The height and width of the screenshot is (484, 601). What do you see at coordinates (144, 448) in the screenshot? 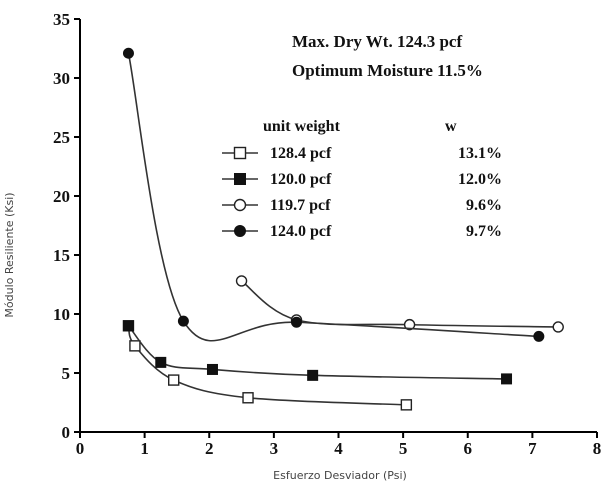
I see `x-tick-label: 1` at bounding box center [144, 448].